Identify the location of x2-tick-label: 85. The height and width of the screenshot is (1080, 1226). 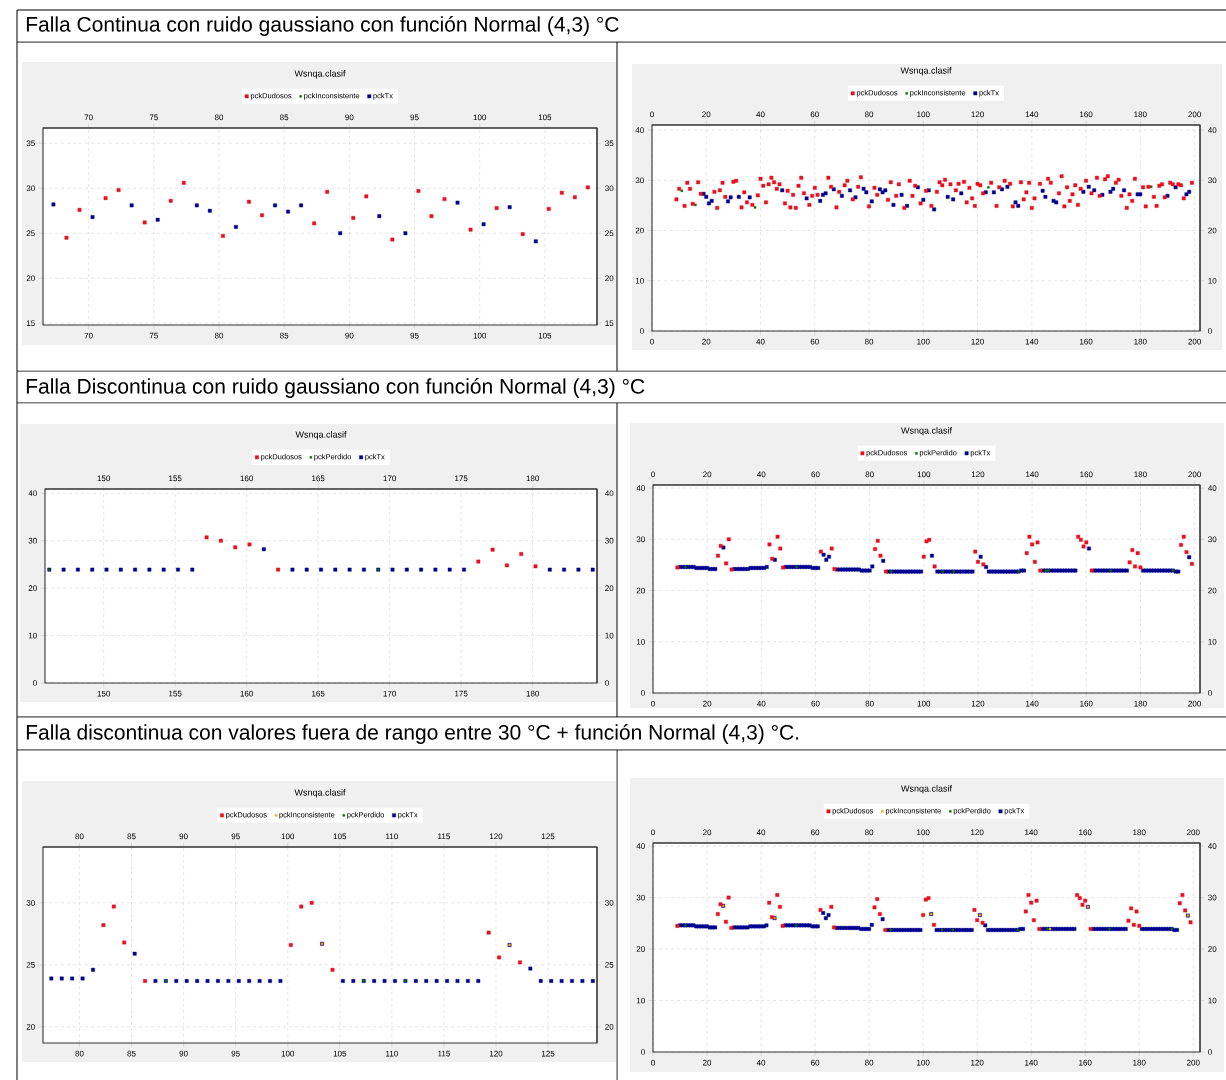
(131, 1053).